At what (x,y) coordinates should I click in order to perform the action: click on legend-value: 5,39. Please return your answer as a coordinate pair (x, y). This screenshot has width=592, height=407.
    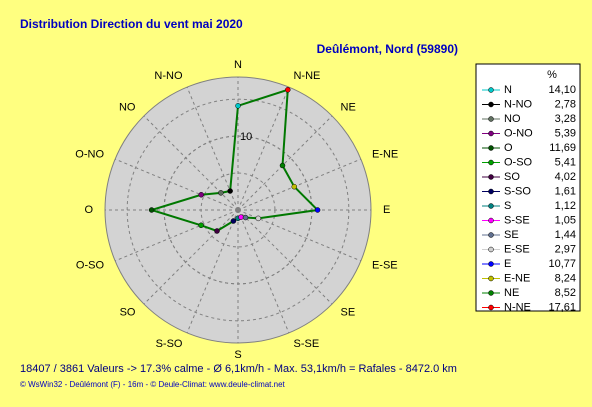
    Looking at the image, I should click on (565, 133).